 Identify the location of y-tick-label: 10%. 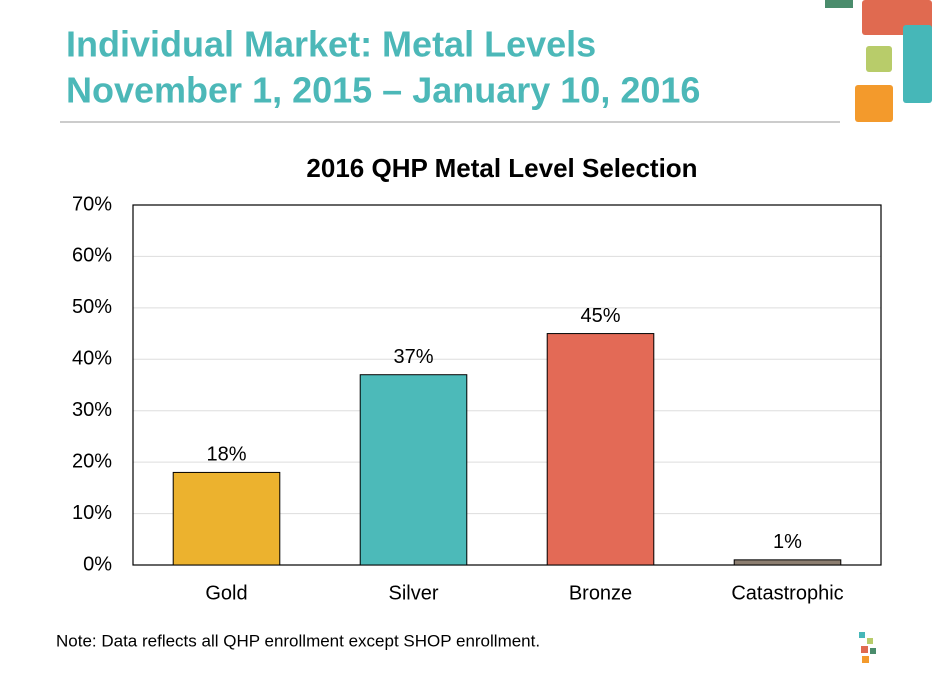
(92, 513).